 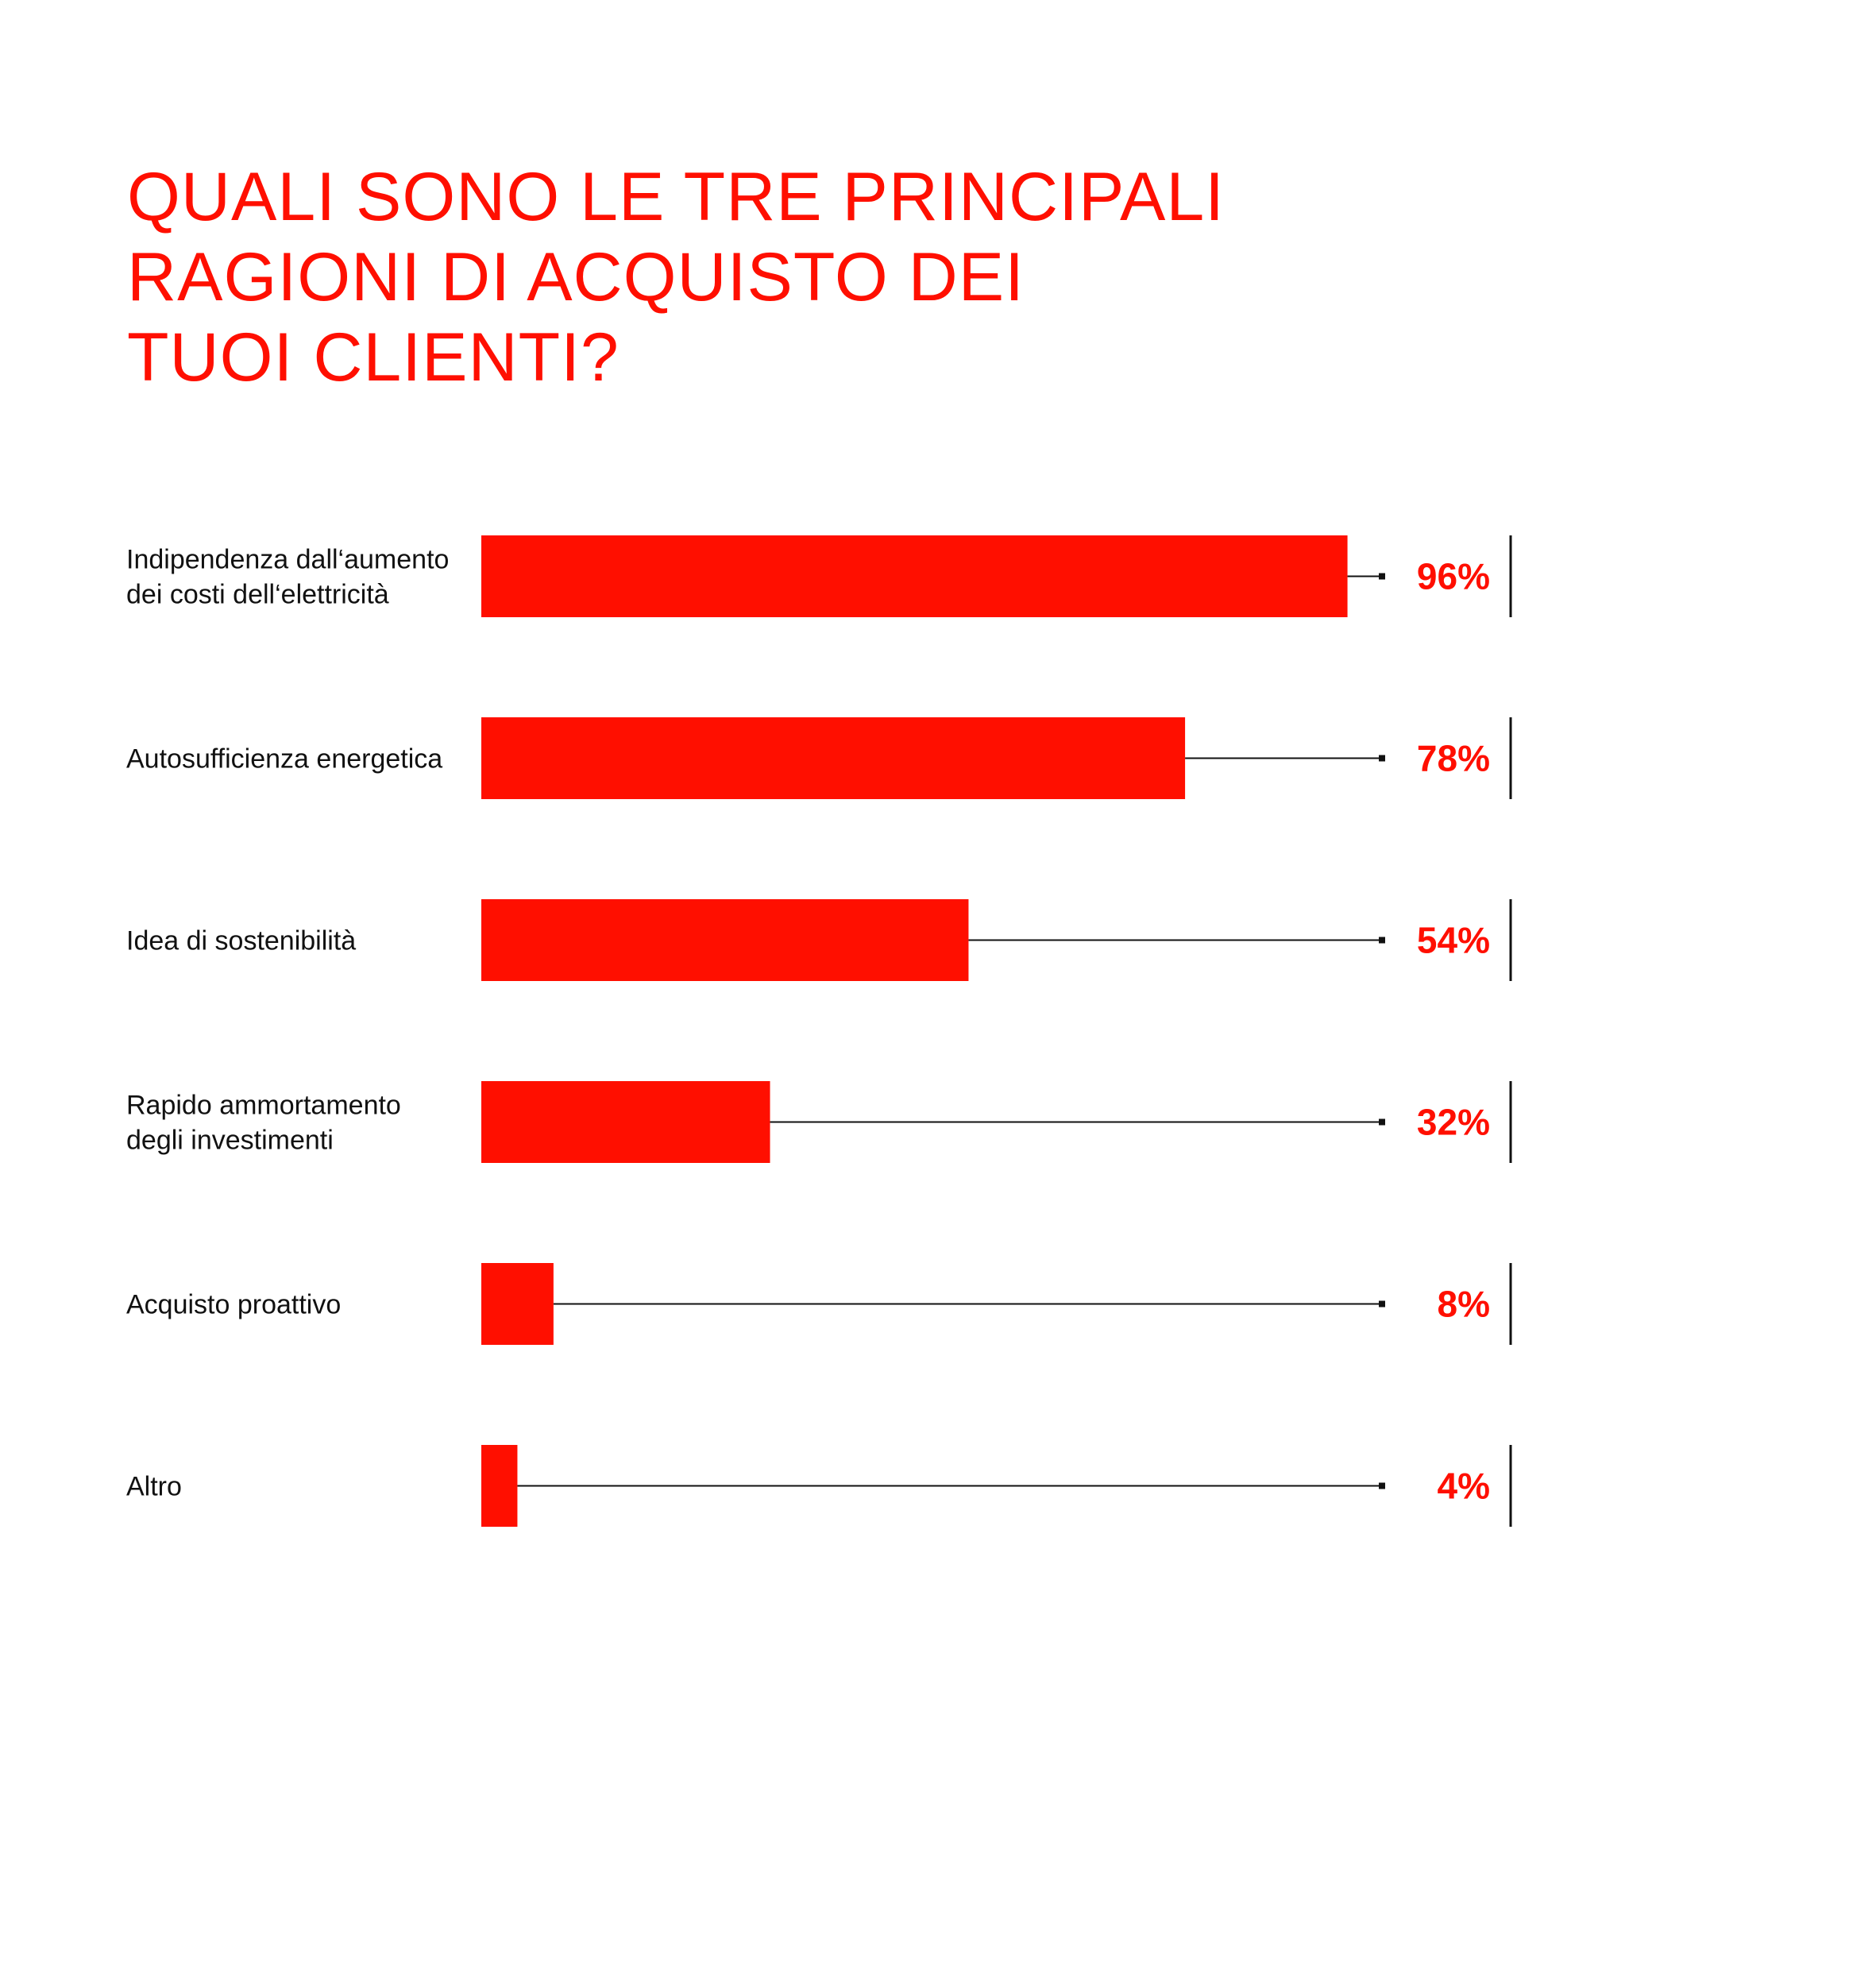 What do you see at coordinates (233, 1305) in the screenshot?
I see `category-label: Acquisto proattivo` at bounding box center [233, 1305].